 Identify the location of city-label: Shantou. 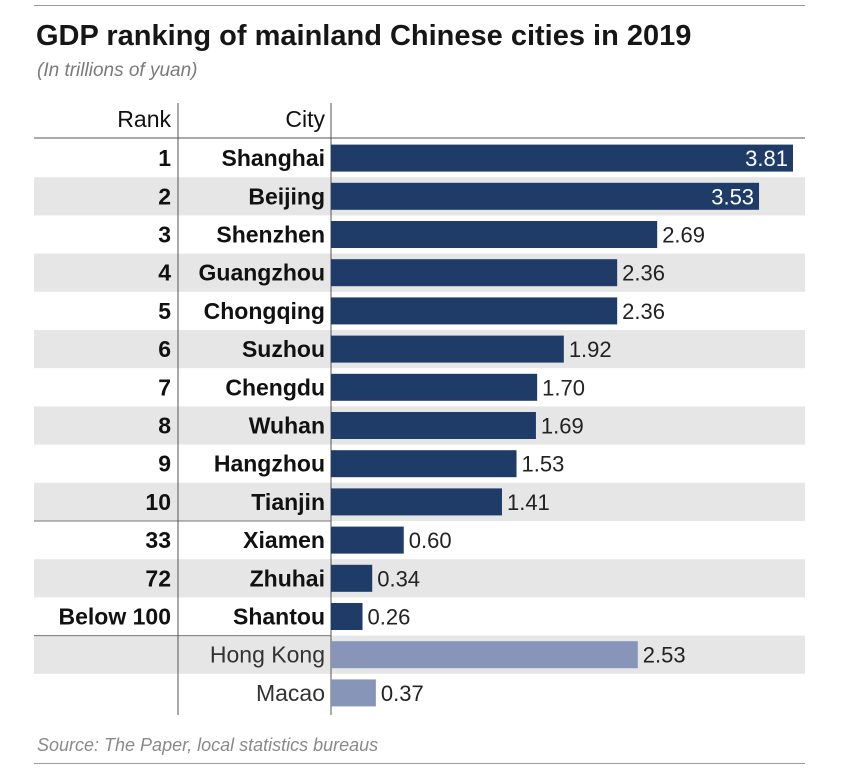
(279, 617).